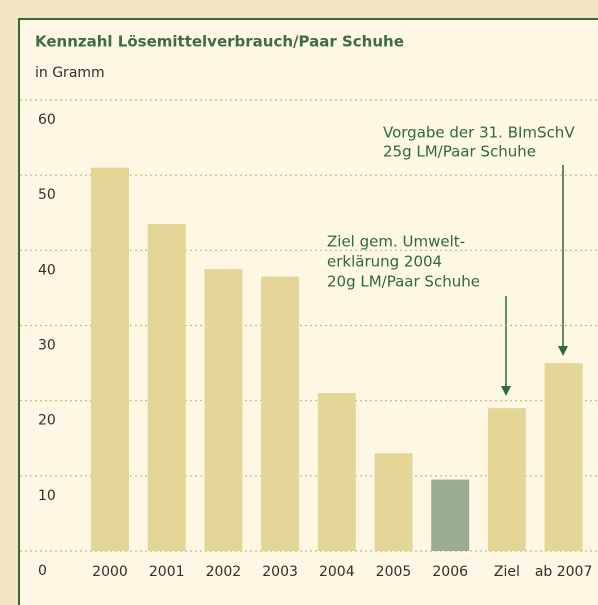 This screenshot has width=598, height=605. What do you see at coordinates (110, 572) in the screenshot?
I see `x-tick-label: 2000` at bounding box center [110, 572].